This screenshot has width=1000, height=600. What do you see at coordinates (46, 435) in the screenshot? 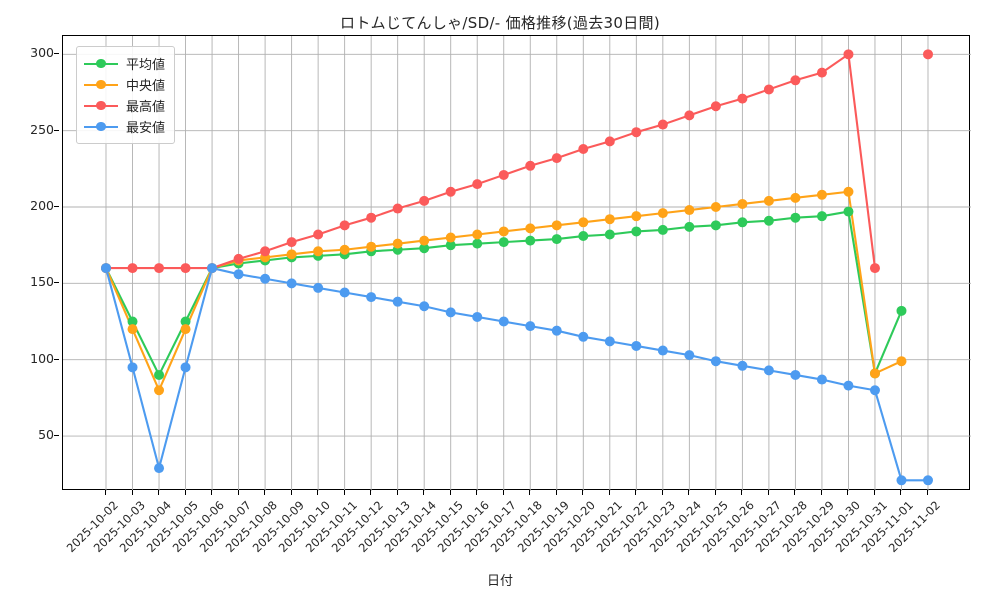
I see `y-tick-label: 50` at bounding box center [46, 435].